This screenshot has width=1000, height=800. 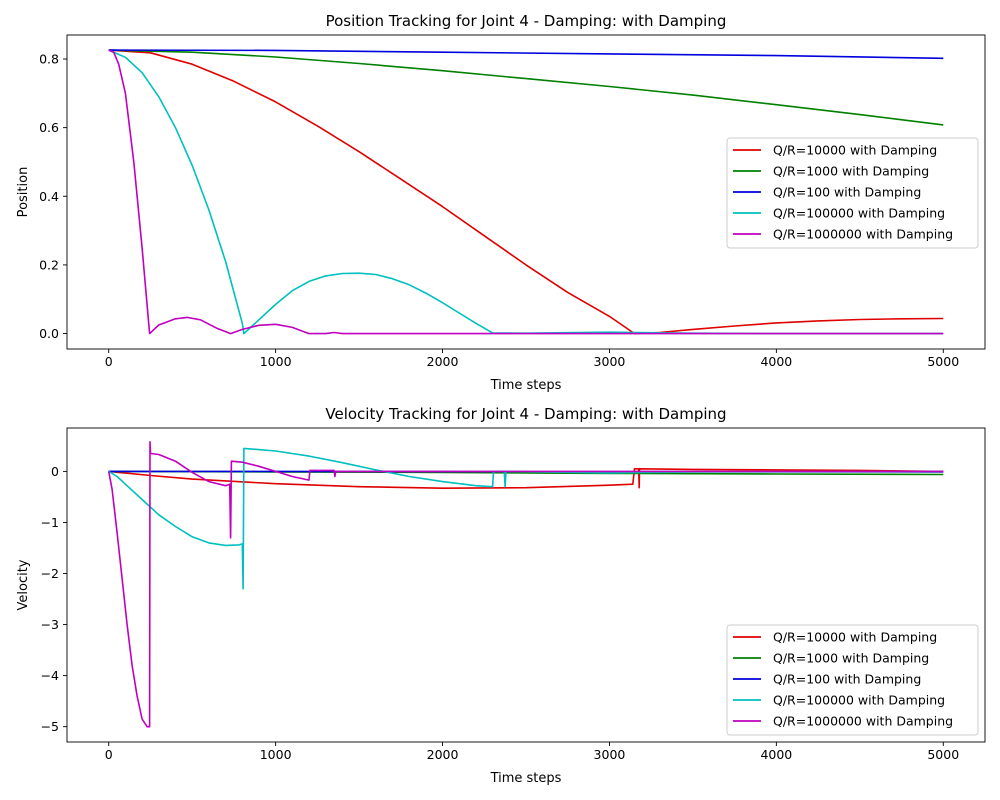 I want to click on y-tick-label: 0.0, so click(x=49, y=333).